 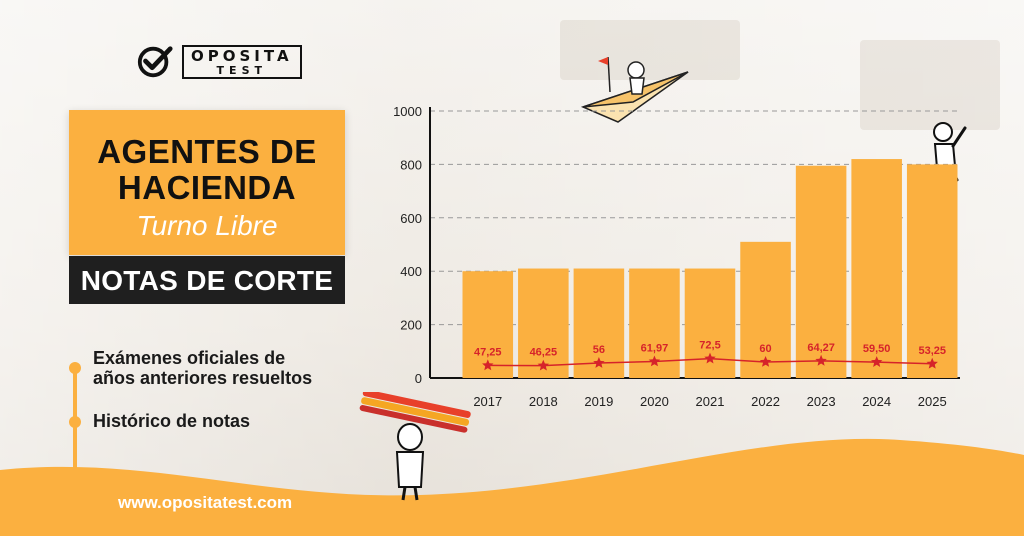 What do you see at coordinates (598, 401) in the screenshot?
I see `x-tick-label: 2019` at bounding box center [598, 401].